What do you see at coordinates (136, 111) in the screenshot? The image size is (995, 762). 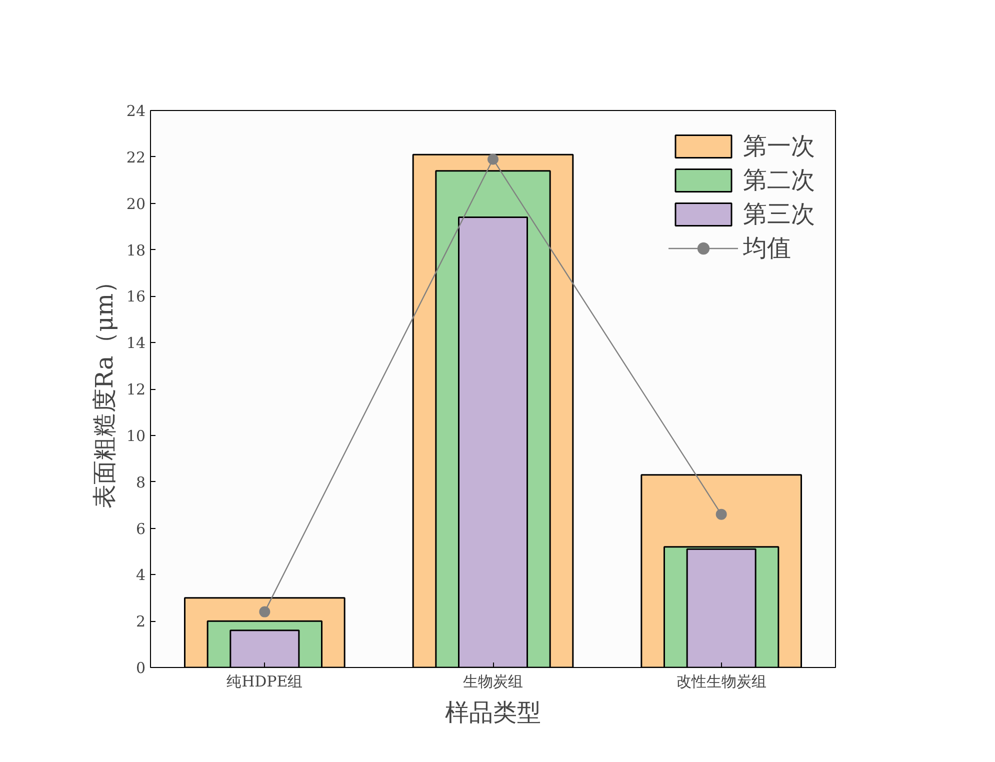 I see `y-tick-label: 24` at bounding box center [136, 111].